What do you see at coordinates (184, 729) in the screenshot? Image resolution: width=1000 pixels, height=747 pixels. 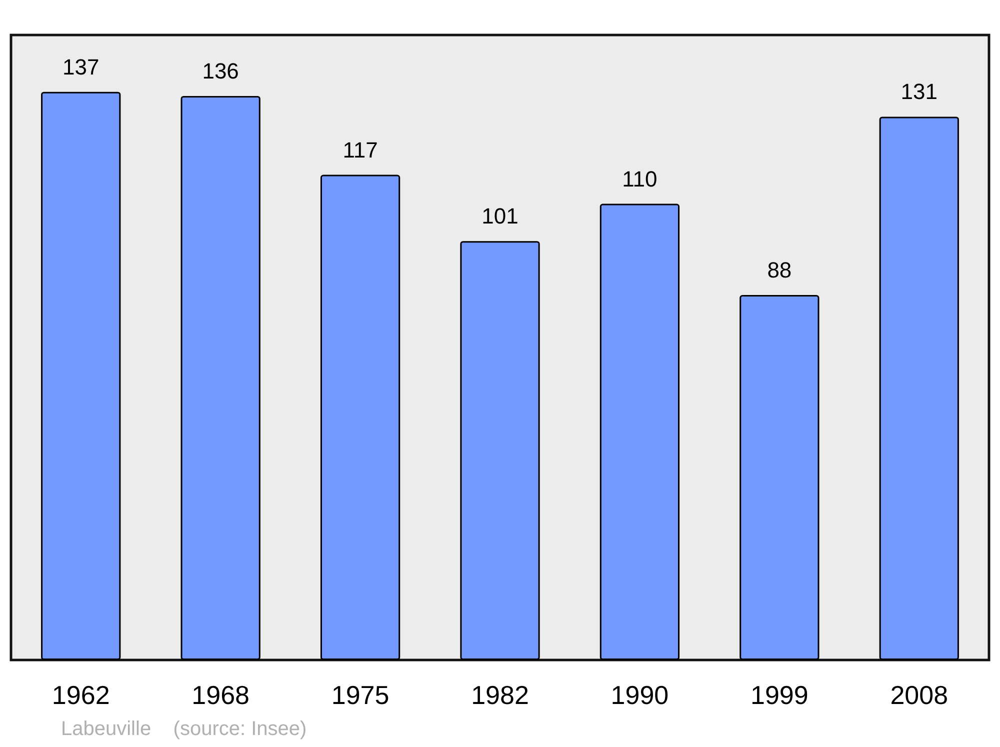 I see `text: Labeuville (source: Insee)` at bounding box center [184, 729].